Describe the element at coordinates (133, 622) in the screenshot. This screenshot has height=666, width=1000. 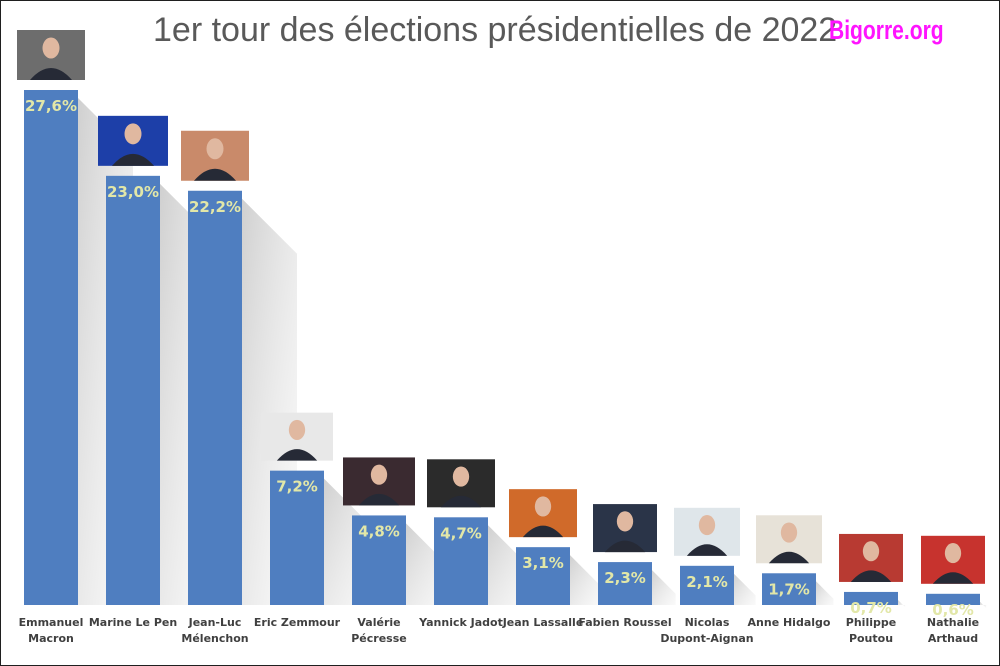
I see `category-label: Marine Le Pen` at that location.